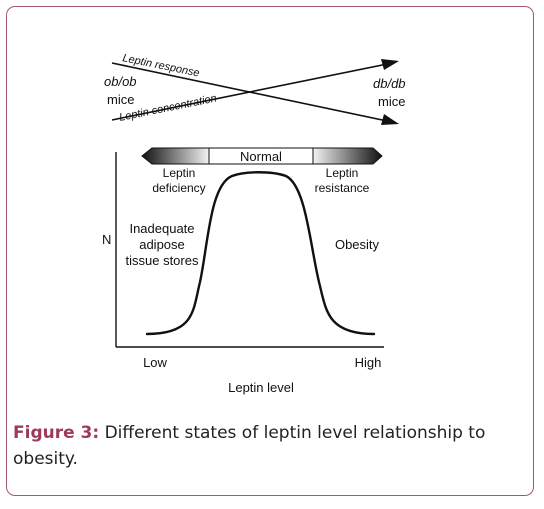  What do you see at coordinates (368, 362) in the screenshot?
I see `x-high-label: High` at bounding box center [368, 362].